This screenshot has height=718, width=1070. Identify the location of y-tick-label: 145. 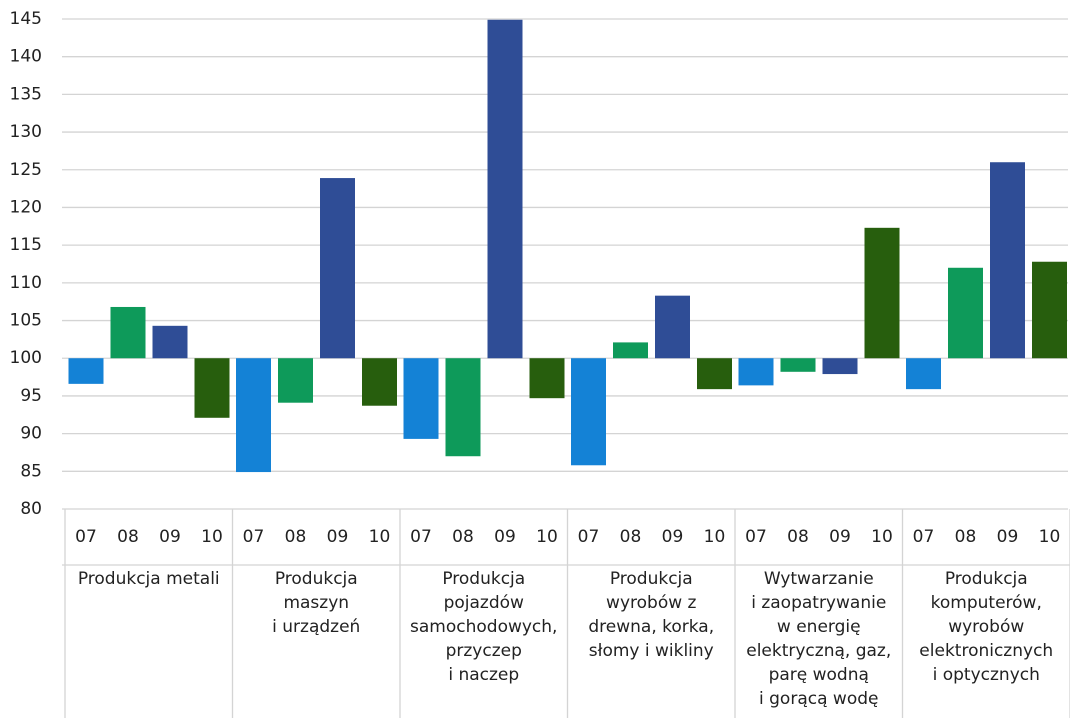
(26, 19).